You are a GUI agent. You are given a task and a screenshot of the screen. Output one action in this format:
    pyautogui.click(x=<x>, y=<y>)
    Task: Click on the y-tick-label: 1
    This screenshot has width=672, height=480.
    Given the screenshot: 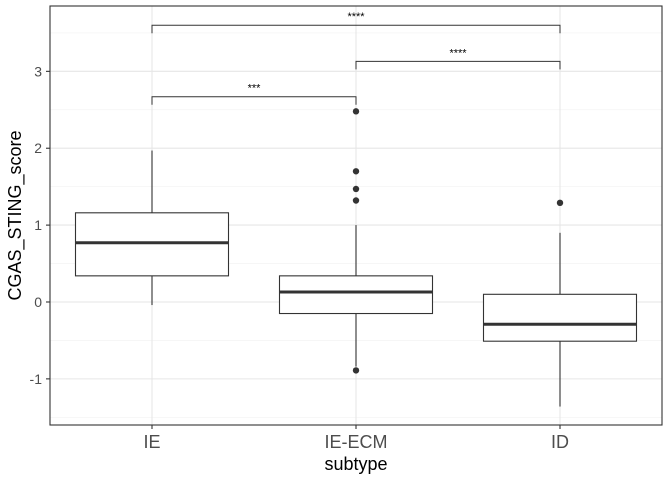 What is the action you would take?
    pyautogui.click(x=38, y=225)
    